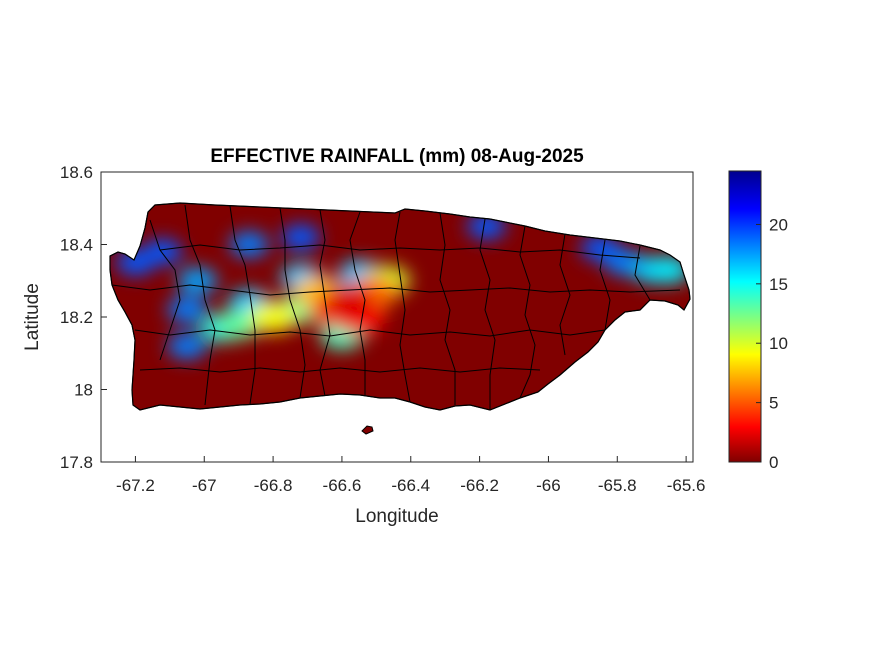 Image resolution: width=875 pixels, height=656 pixels. Describe the element at coordinates (396, 516) in the screenshot. I see `x-axis-label: Longitude` at that location.